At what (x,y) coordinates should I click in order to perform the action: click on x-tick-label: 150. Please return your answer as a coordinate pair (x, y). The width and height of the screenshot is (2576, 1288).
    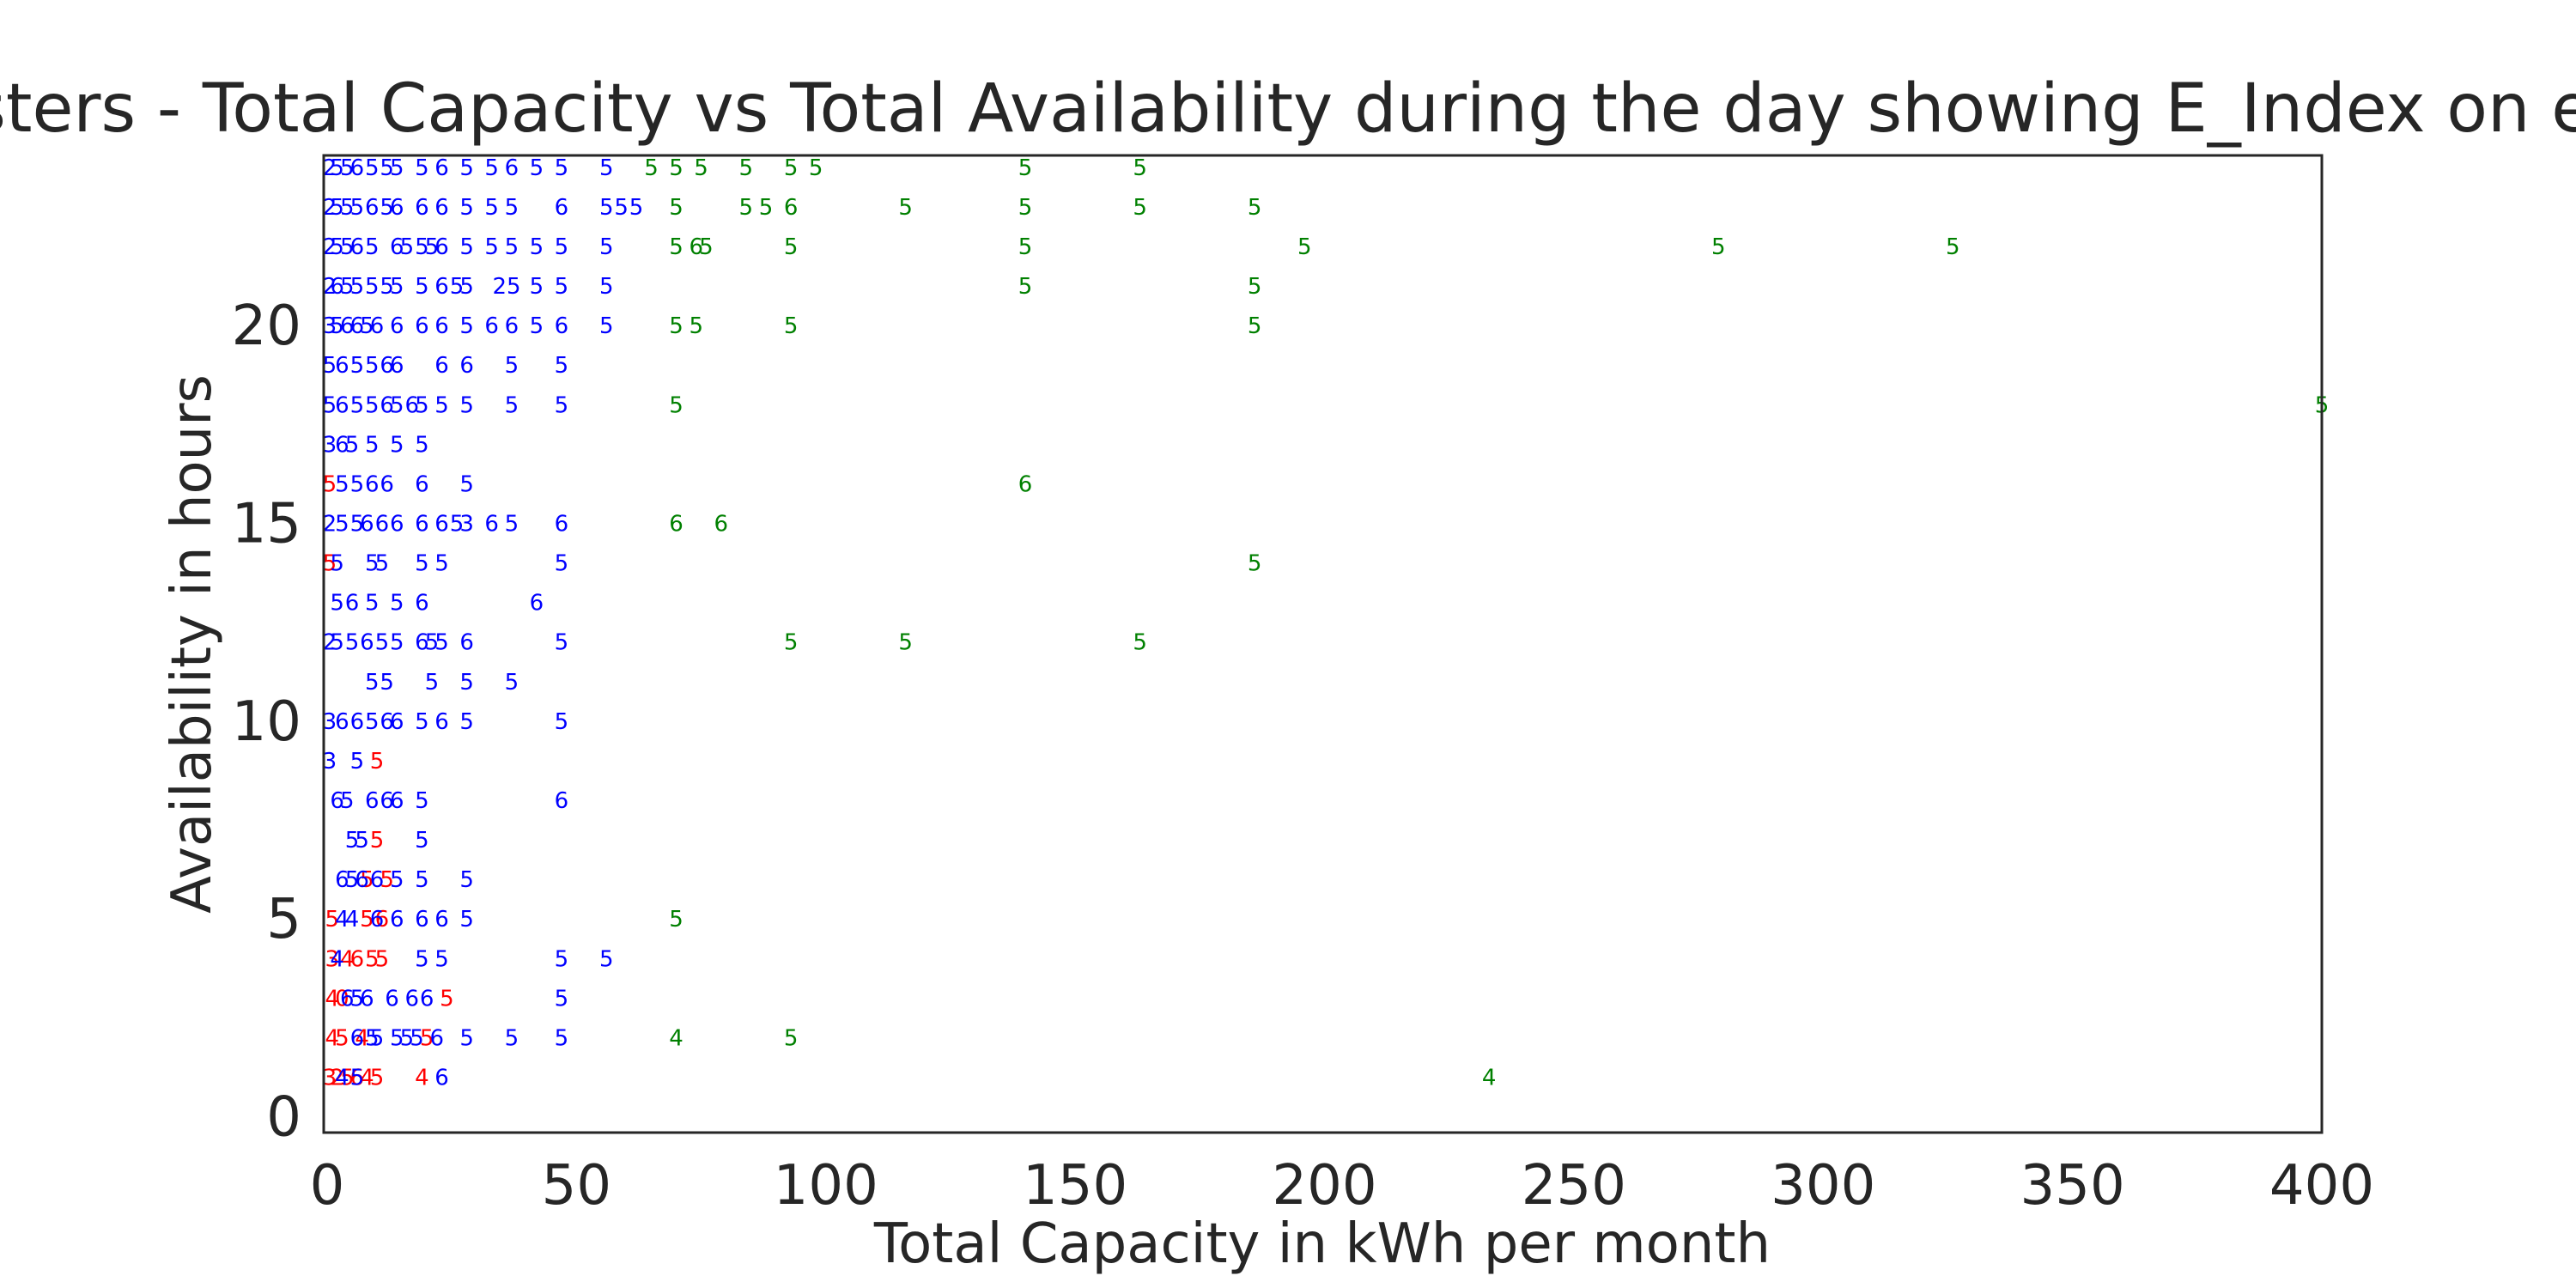
    Looking at the image, I should click on (1075, 1186).